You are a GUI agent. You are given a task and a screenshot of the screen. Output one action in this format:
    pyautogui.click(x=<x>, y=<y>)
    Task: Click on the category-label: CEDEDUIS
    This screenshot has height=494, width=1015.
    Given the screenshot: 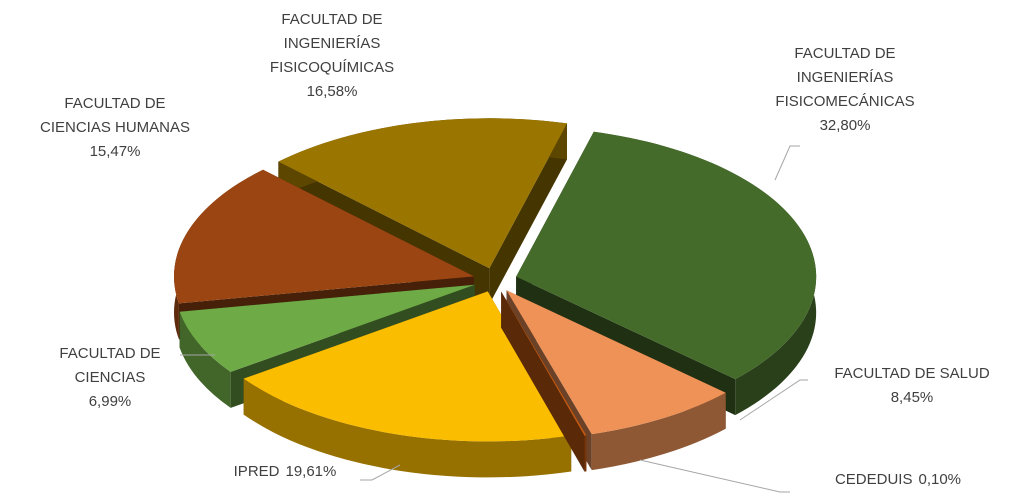 What is the action you would take?
    pyautogui.click(x=873, y=479)
    